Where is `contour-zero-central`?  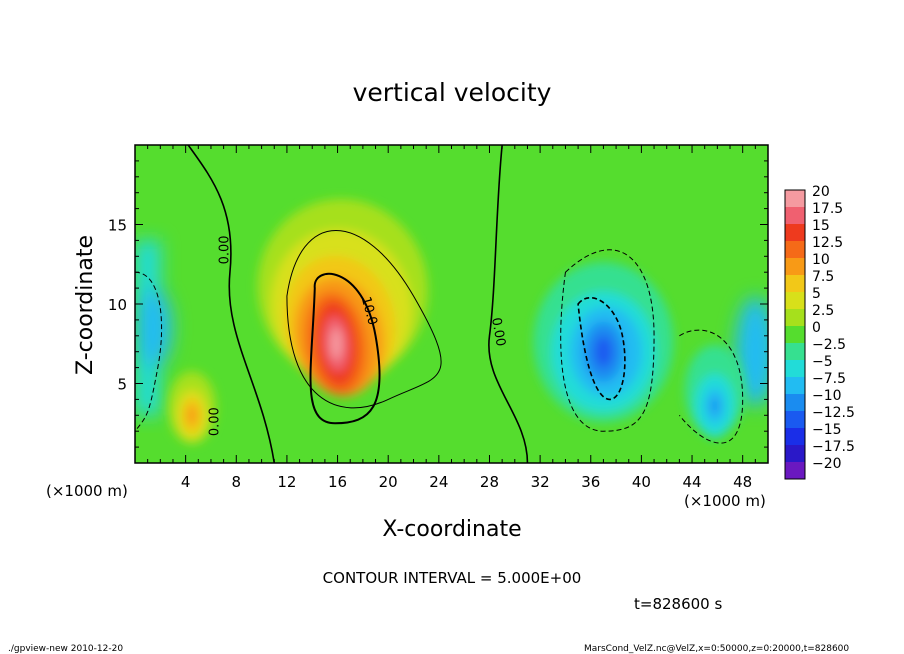 contour-zero-central is located at coordinates (508, 304).